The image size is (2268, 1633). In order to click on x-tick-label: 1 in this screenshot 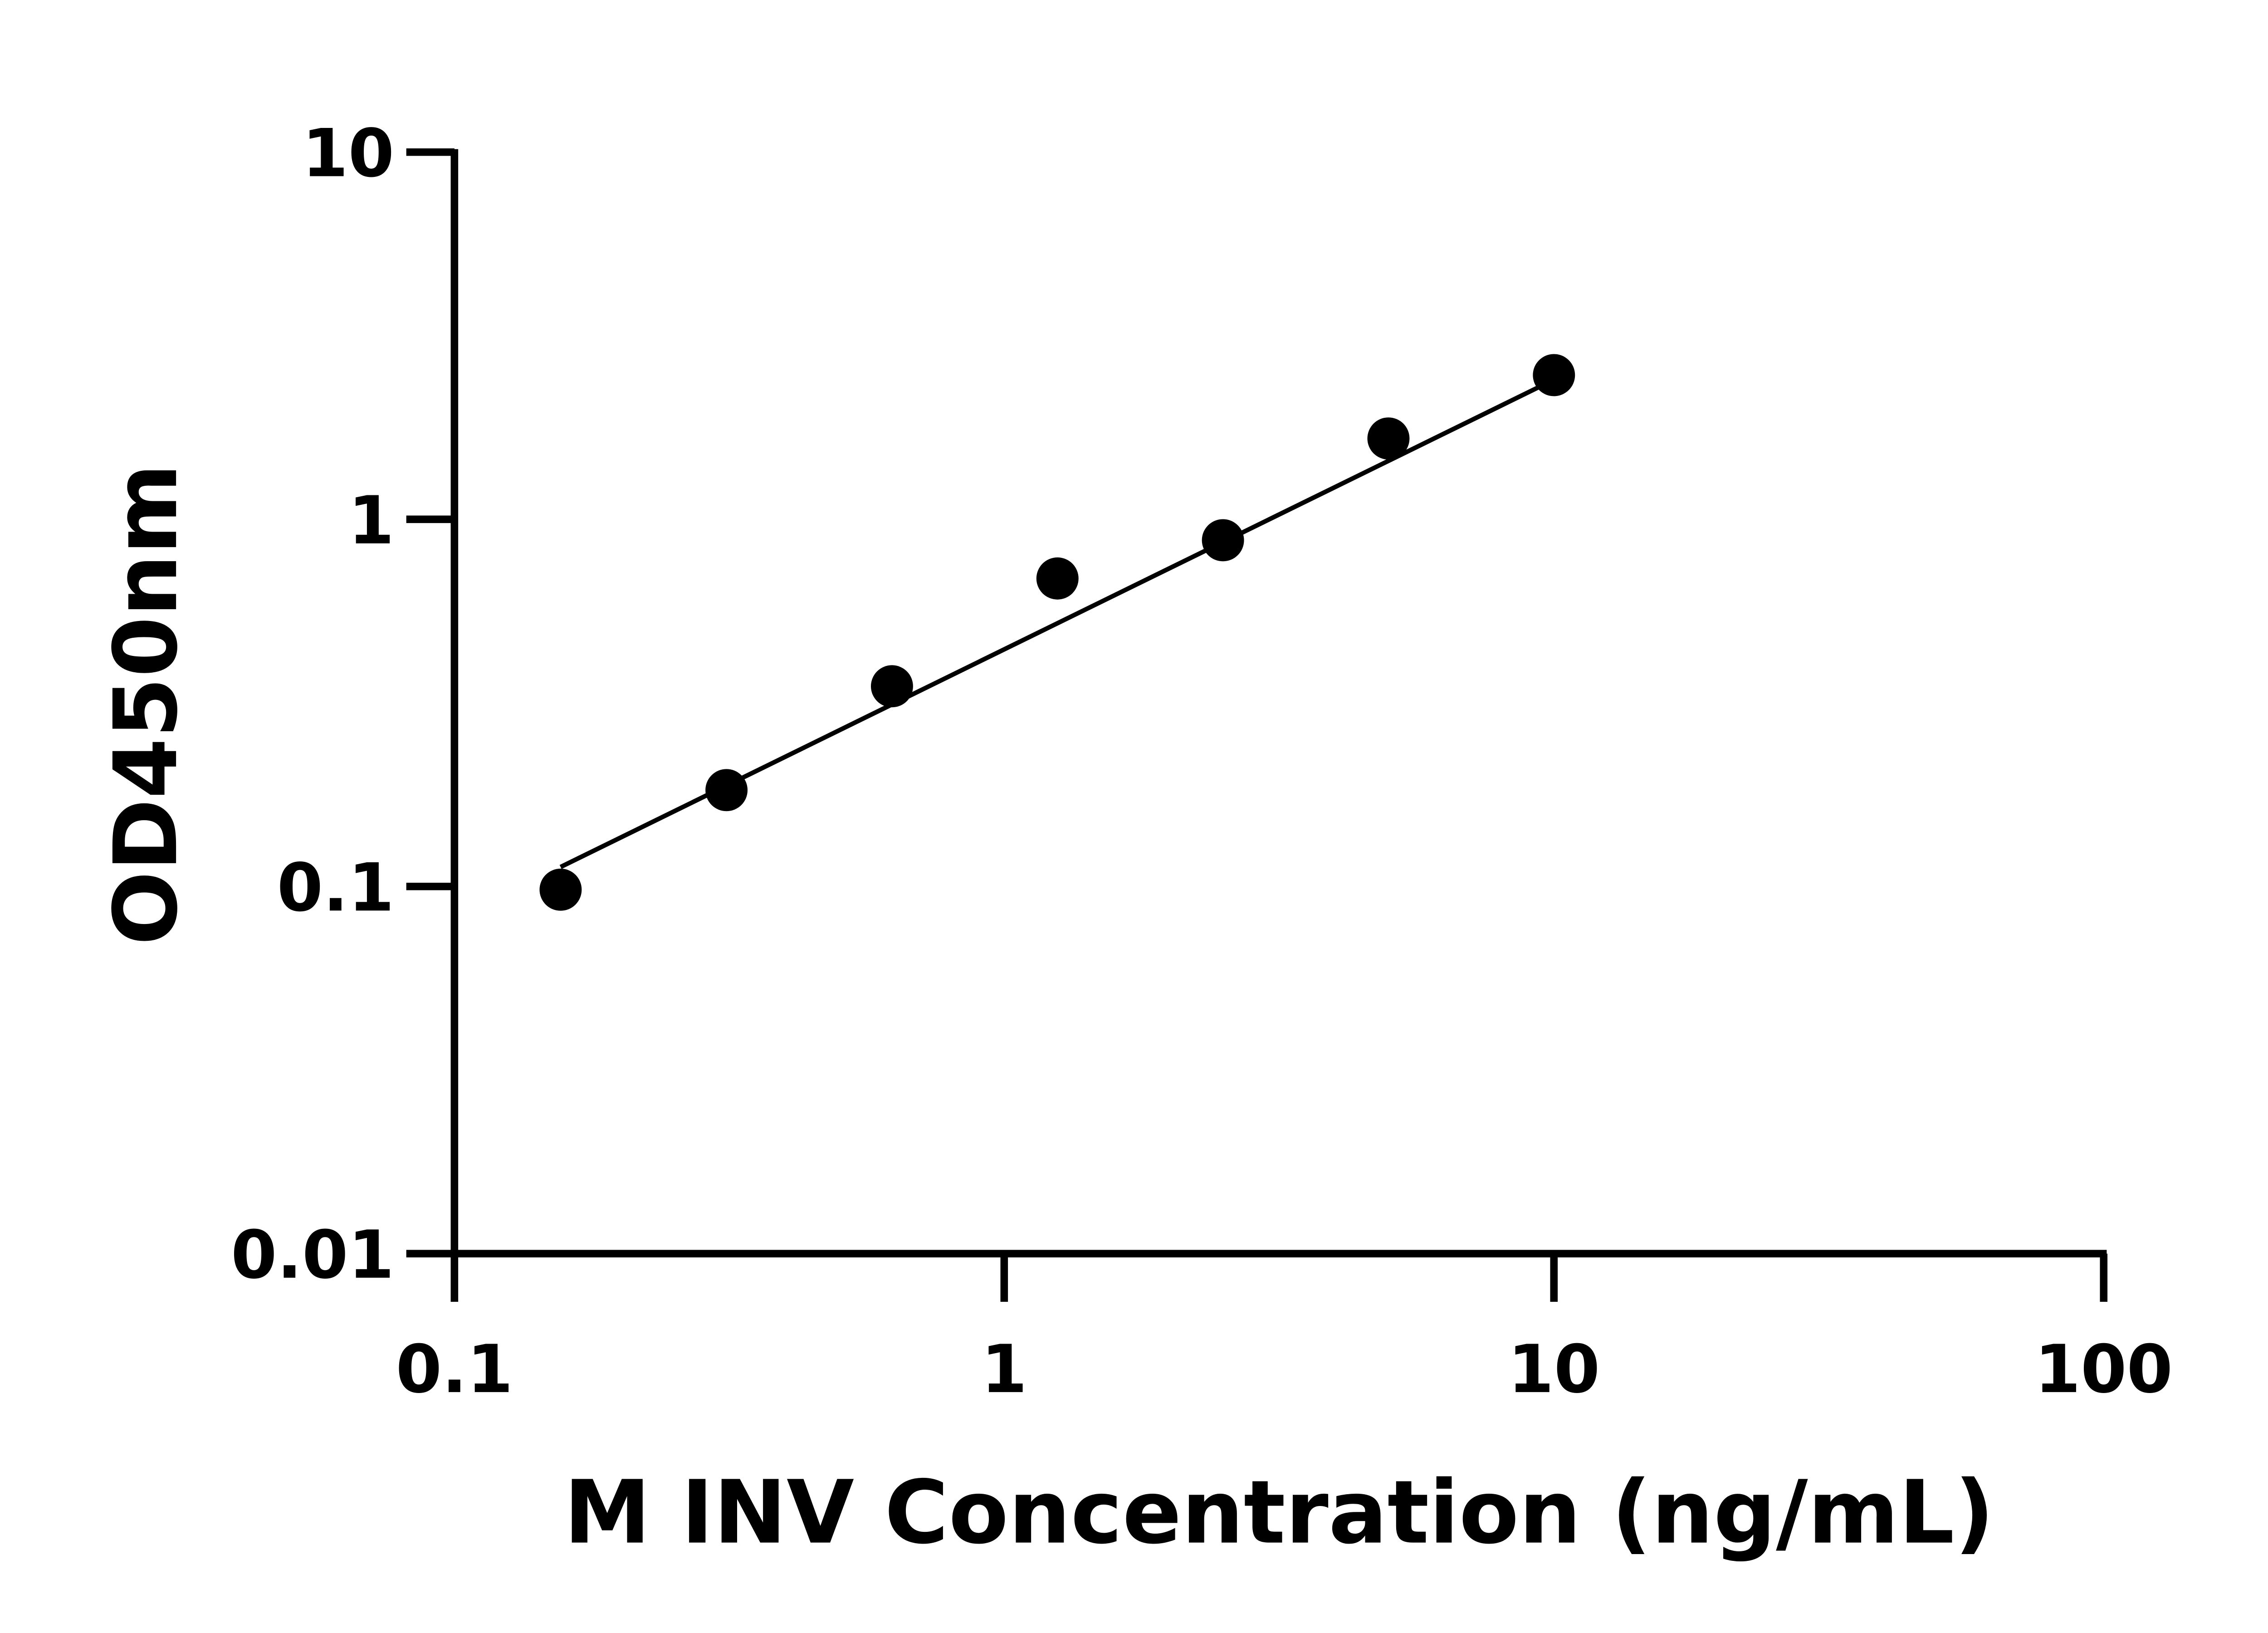, I will do `click(1004, 1369)`.